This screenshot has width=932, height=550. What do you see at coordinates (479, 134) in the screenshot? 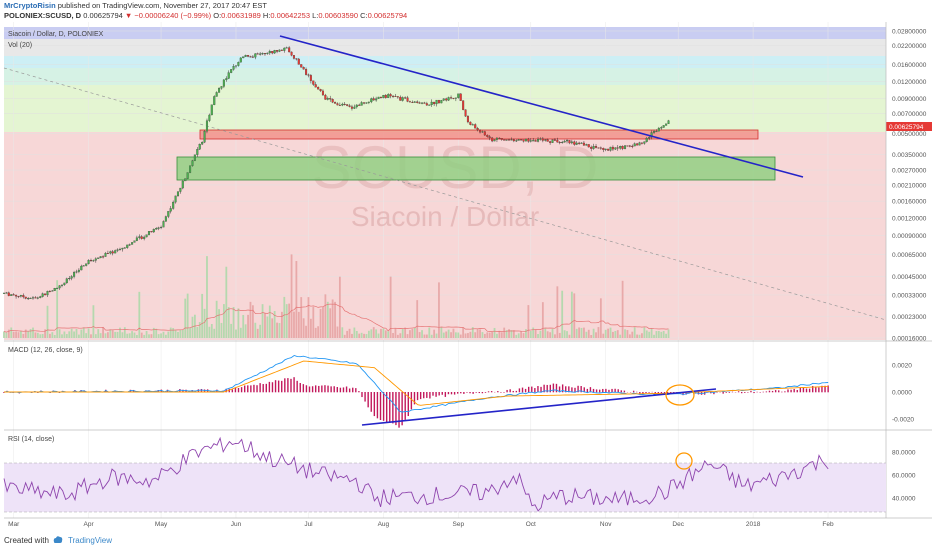
I see `resistance-zone` at bounding box center [479, 134].